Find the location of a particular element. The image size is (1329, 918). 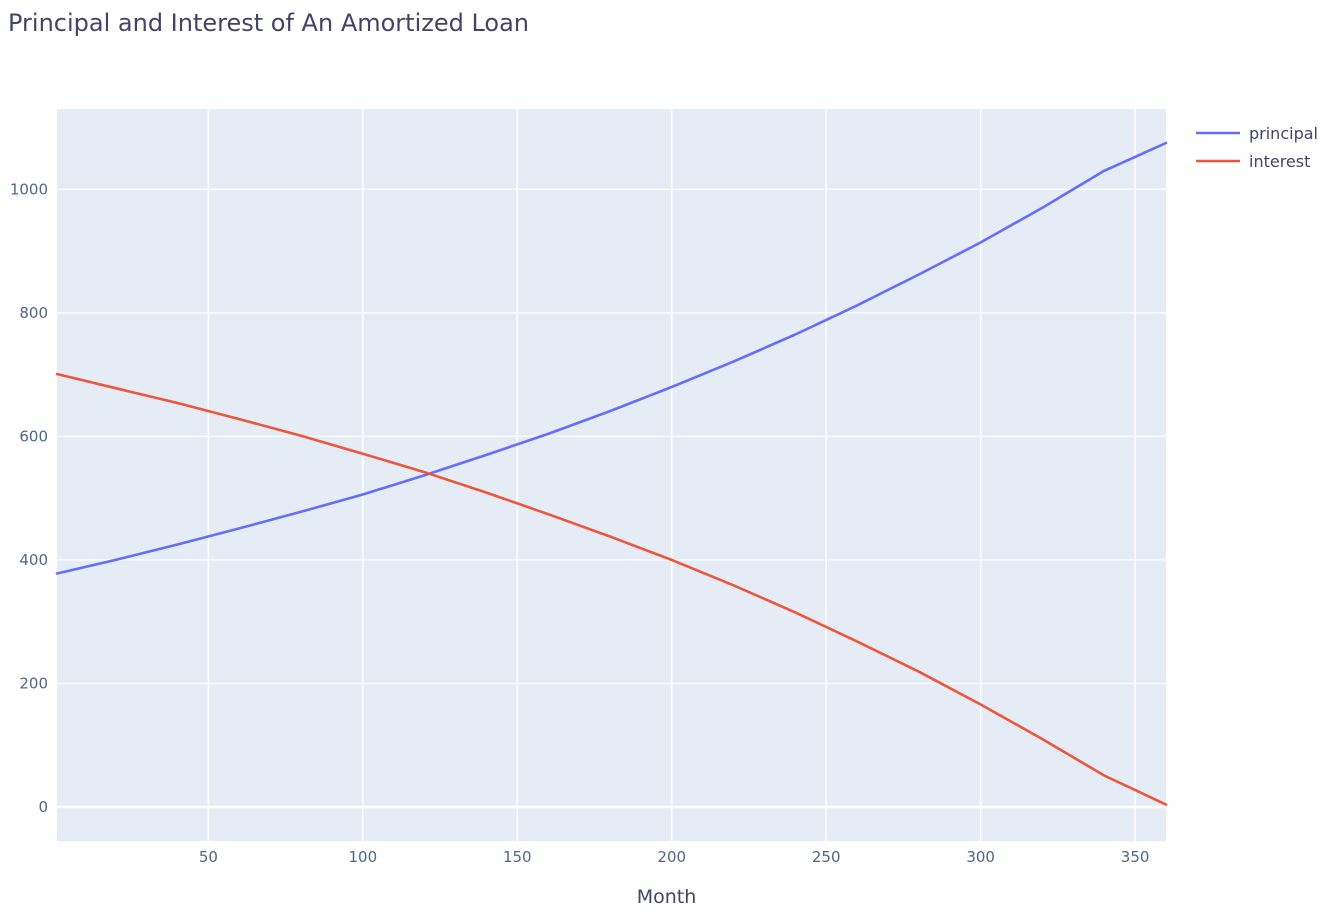

y-tick-label: 600 is located at coordinates (33, 436).